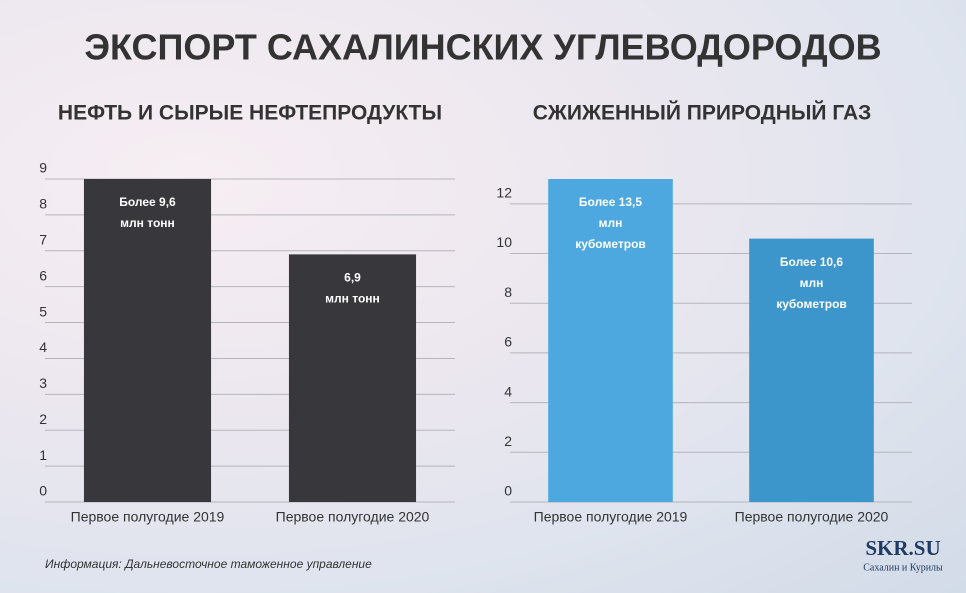  Describe the element at coordinates (482, 47) in the screenshot. I see `main-title: ЭКСПОРТ САХАЛИНСКИХ УГЛЕВОДОРОДОВ` at that location.